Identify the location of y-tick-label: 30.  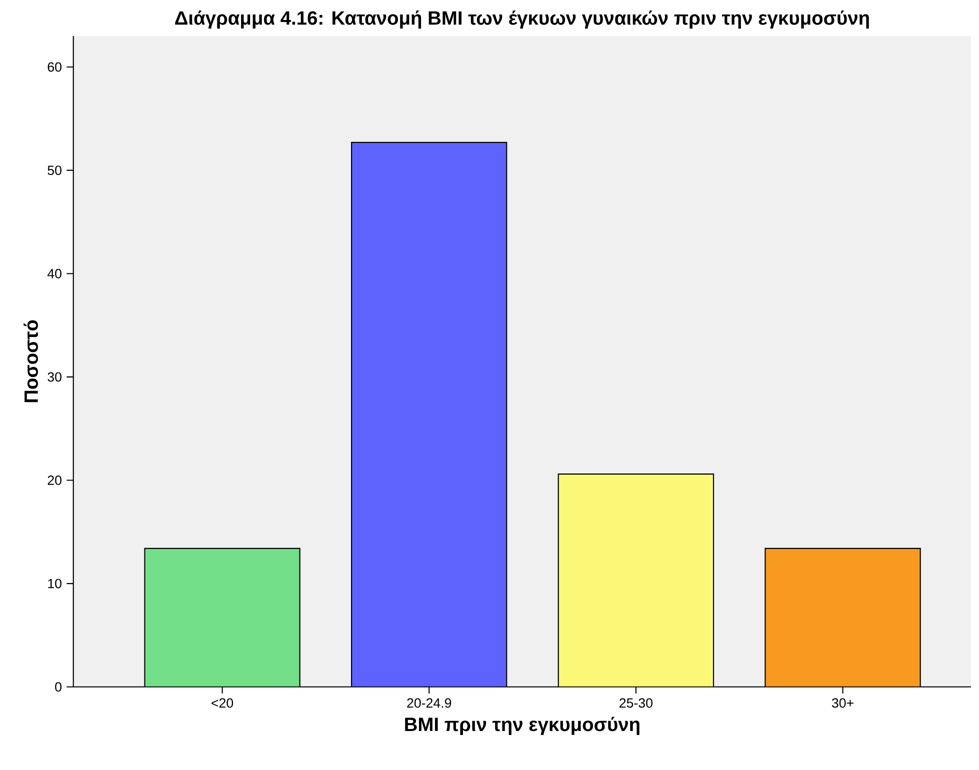
(55, 377).